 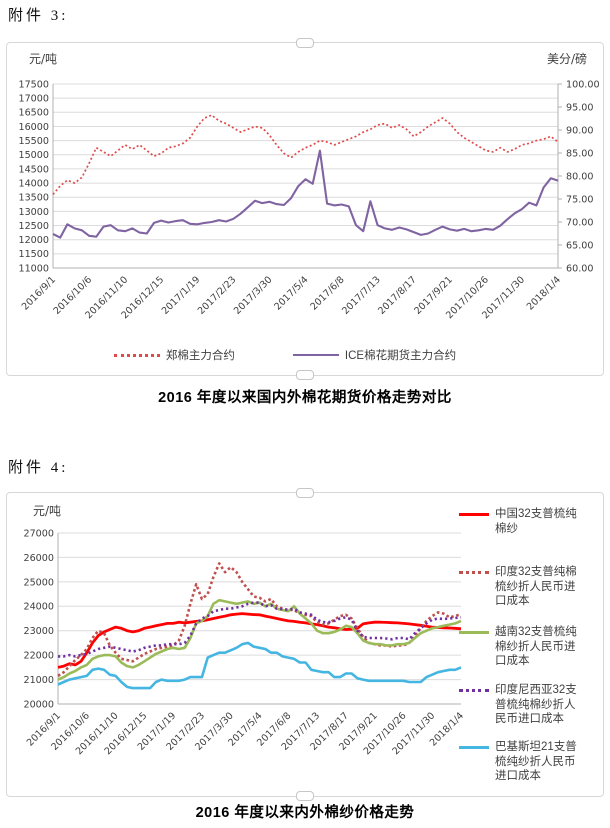 I want to click on left-axis-tick-label: 24000, so click(x=38, y=607).